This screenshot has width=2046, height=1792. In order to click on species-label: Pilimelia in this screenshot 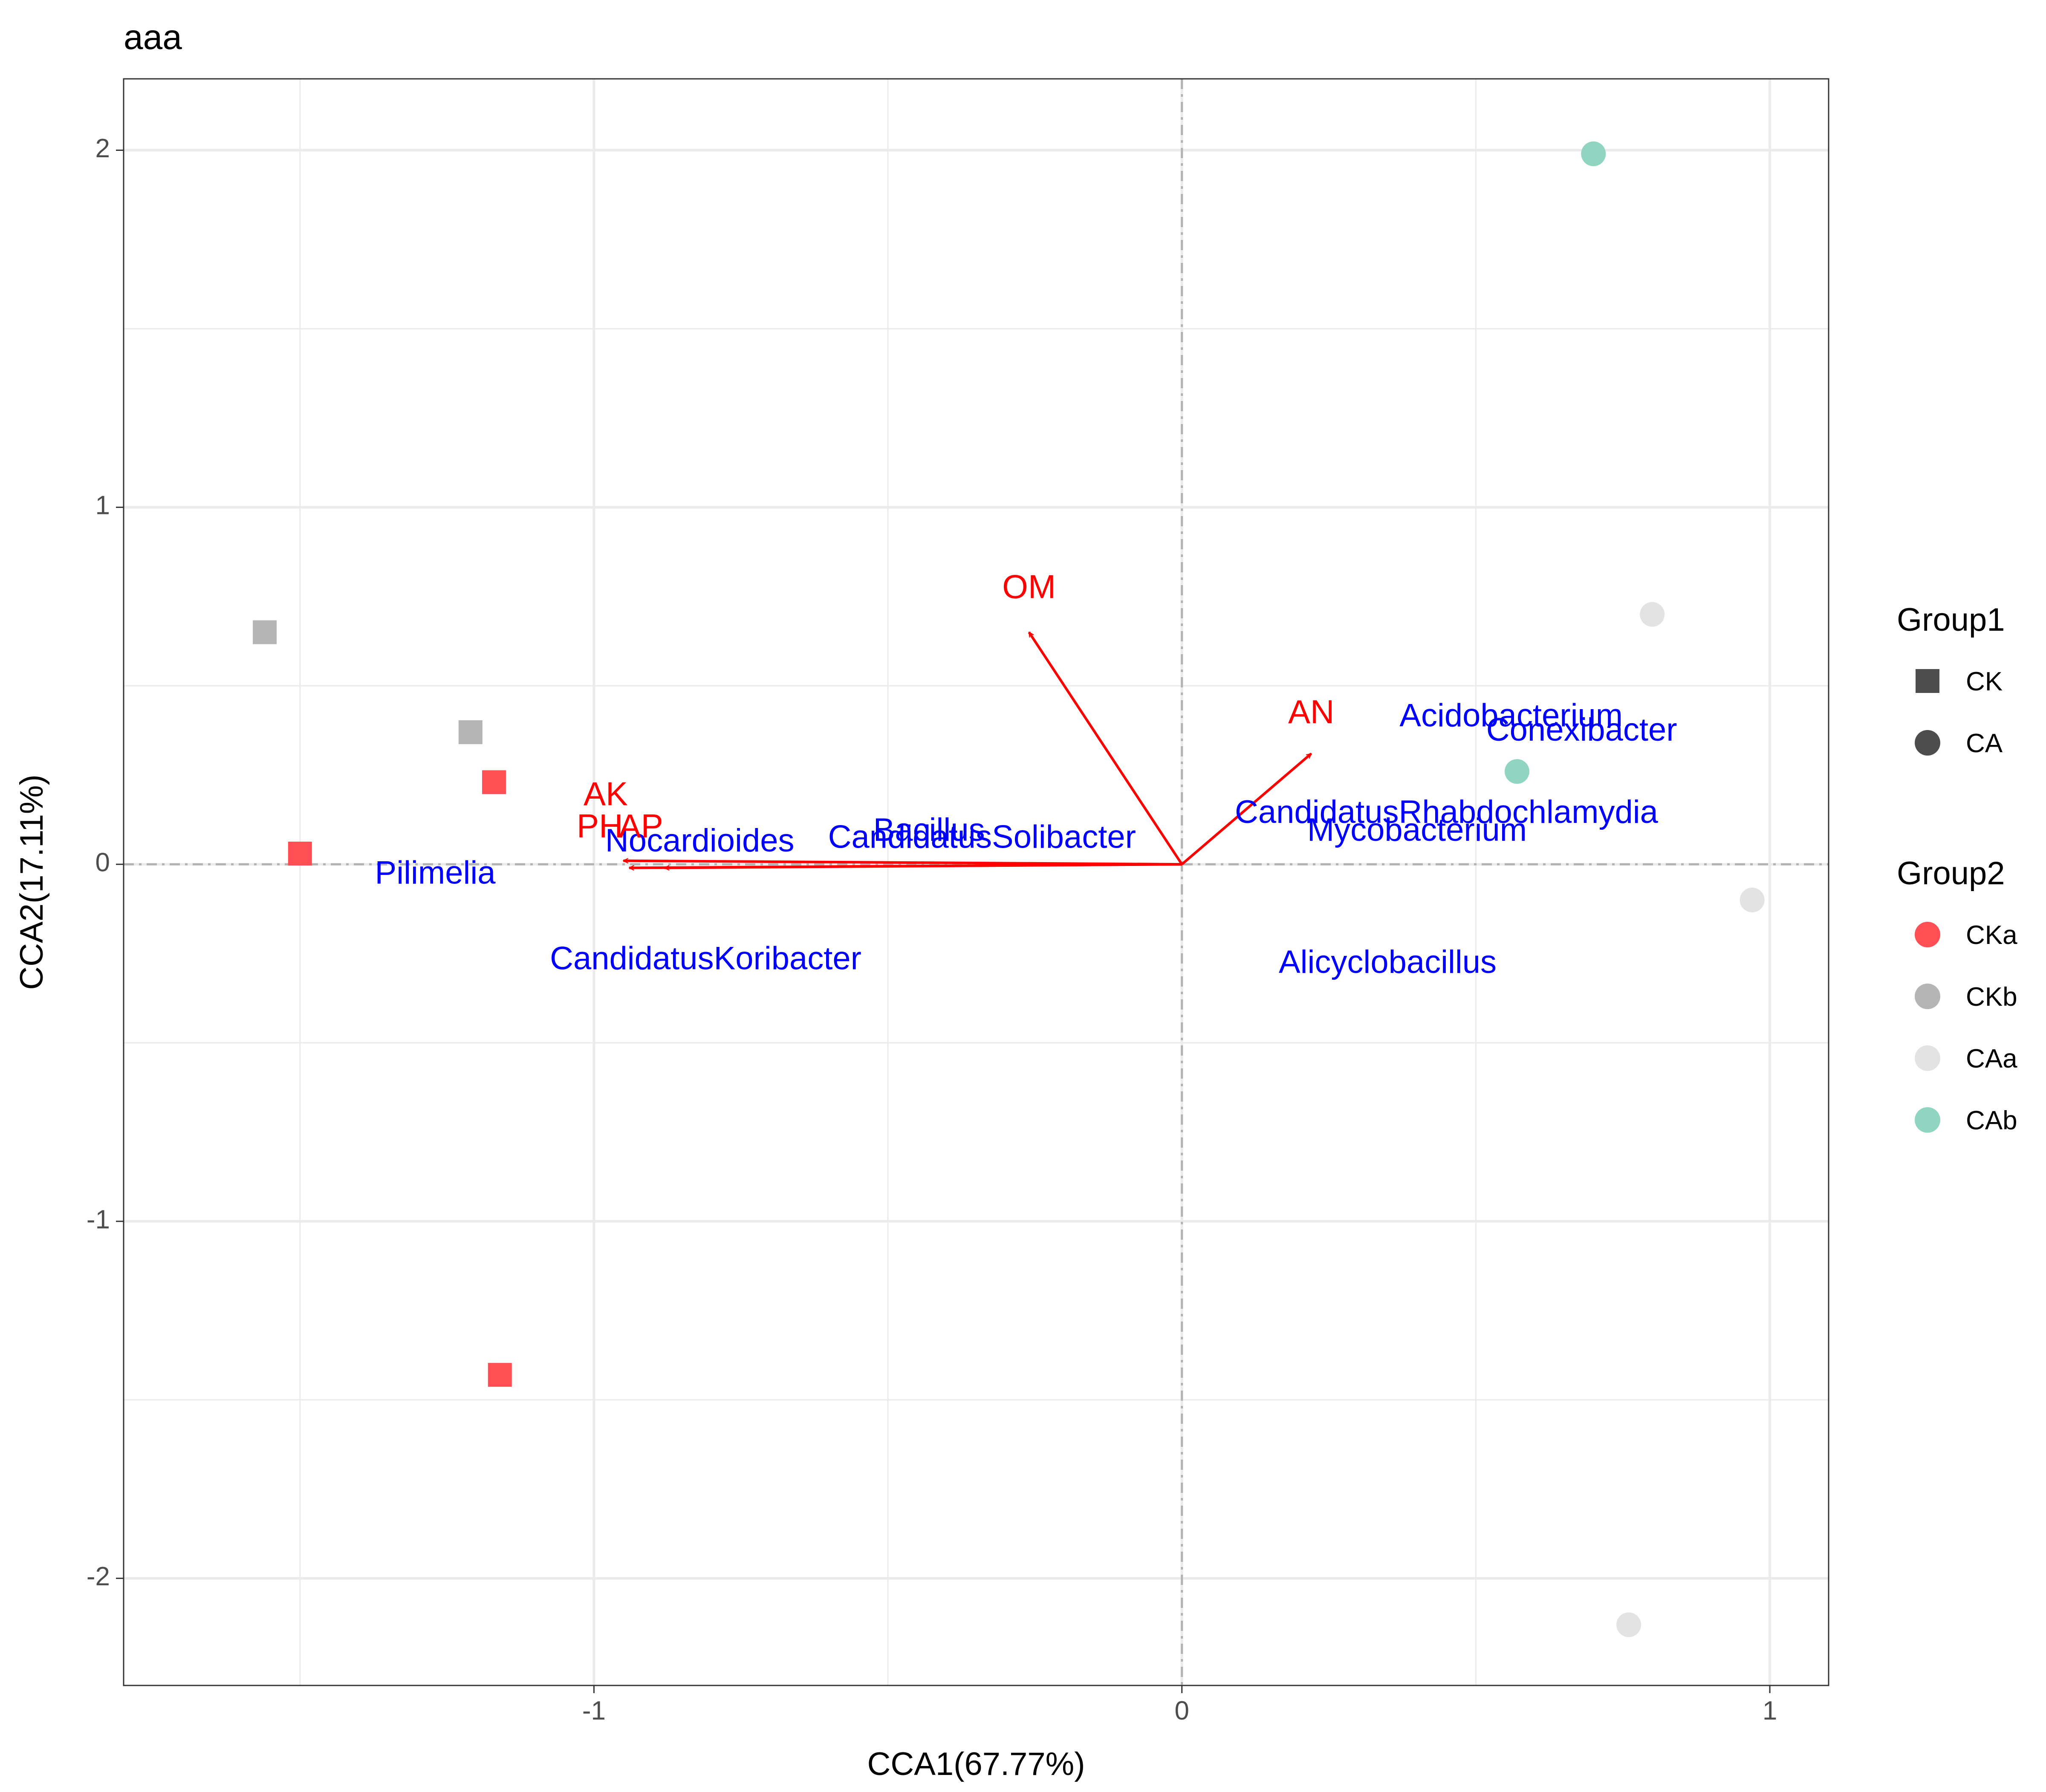, I will do `click(436, 872)`.